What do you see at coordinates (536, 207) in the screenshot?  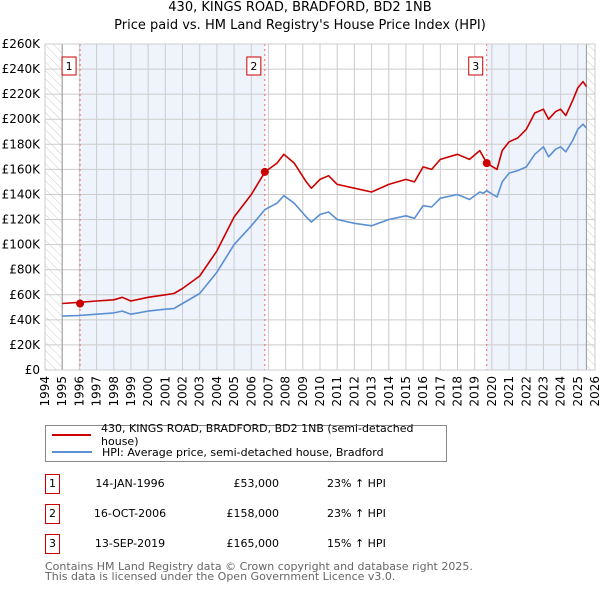 I see `shaded-period` at bounding box center [536, 207].